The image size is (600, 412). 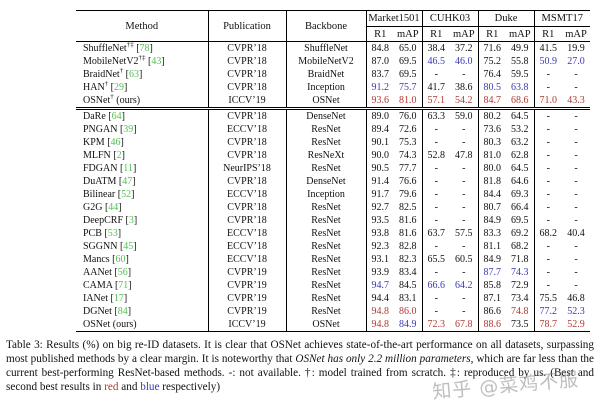 What do you see at coordinates (247, 259) in the screenshot?
I see `publication-cell: ECCV’18` at bounding box center [247, 259].